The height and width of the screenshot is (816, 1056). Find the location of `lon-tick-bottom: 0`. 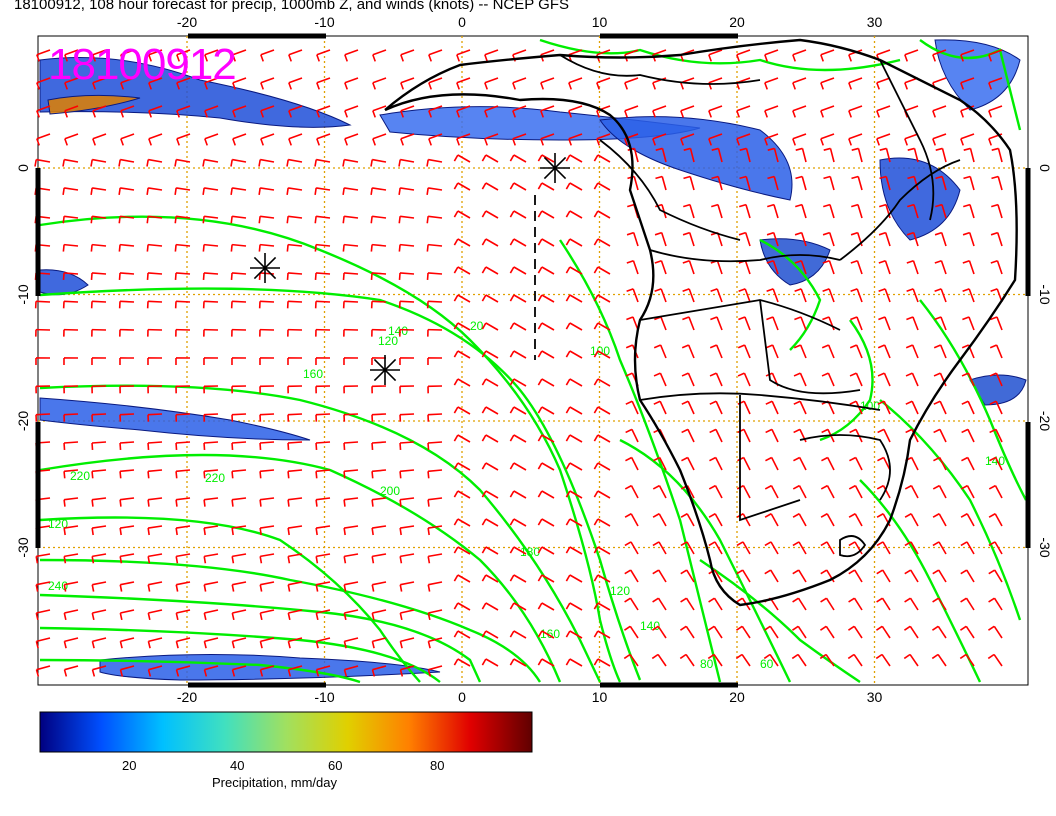

lon-tick-bottom: 0 is located at coordinates (462, 697).